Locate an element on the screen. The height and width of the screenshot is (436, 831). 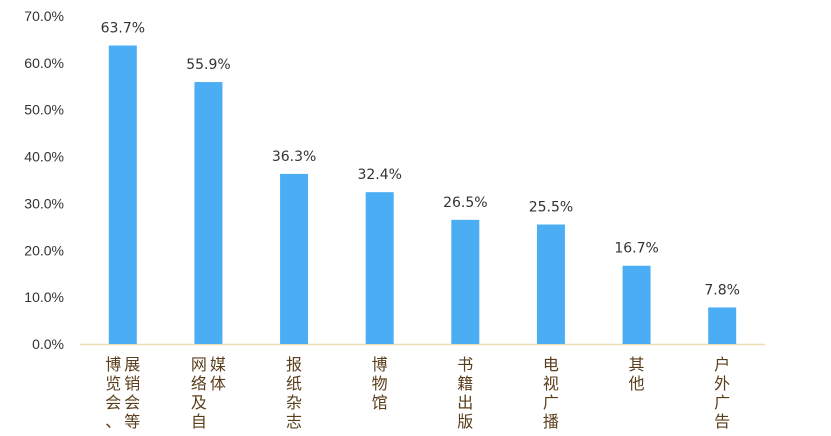
category-label-char: 等 is located at coordinates (132, 421).